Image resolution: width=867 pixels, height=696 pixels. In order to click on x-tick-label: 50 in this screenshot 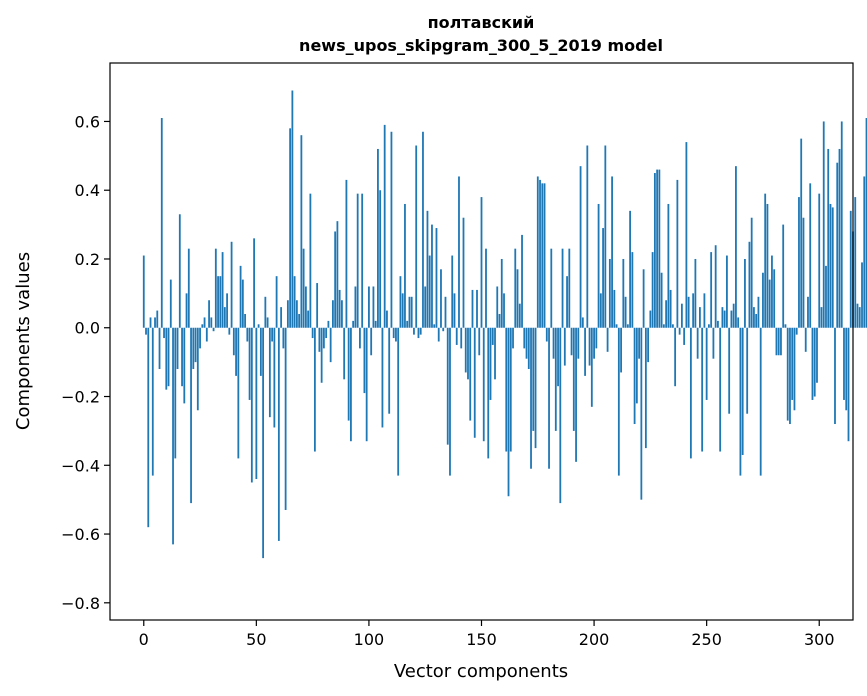, I will do `click(256, 639)`.